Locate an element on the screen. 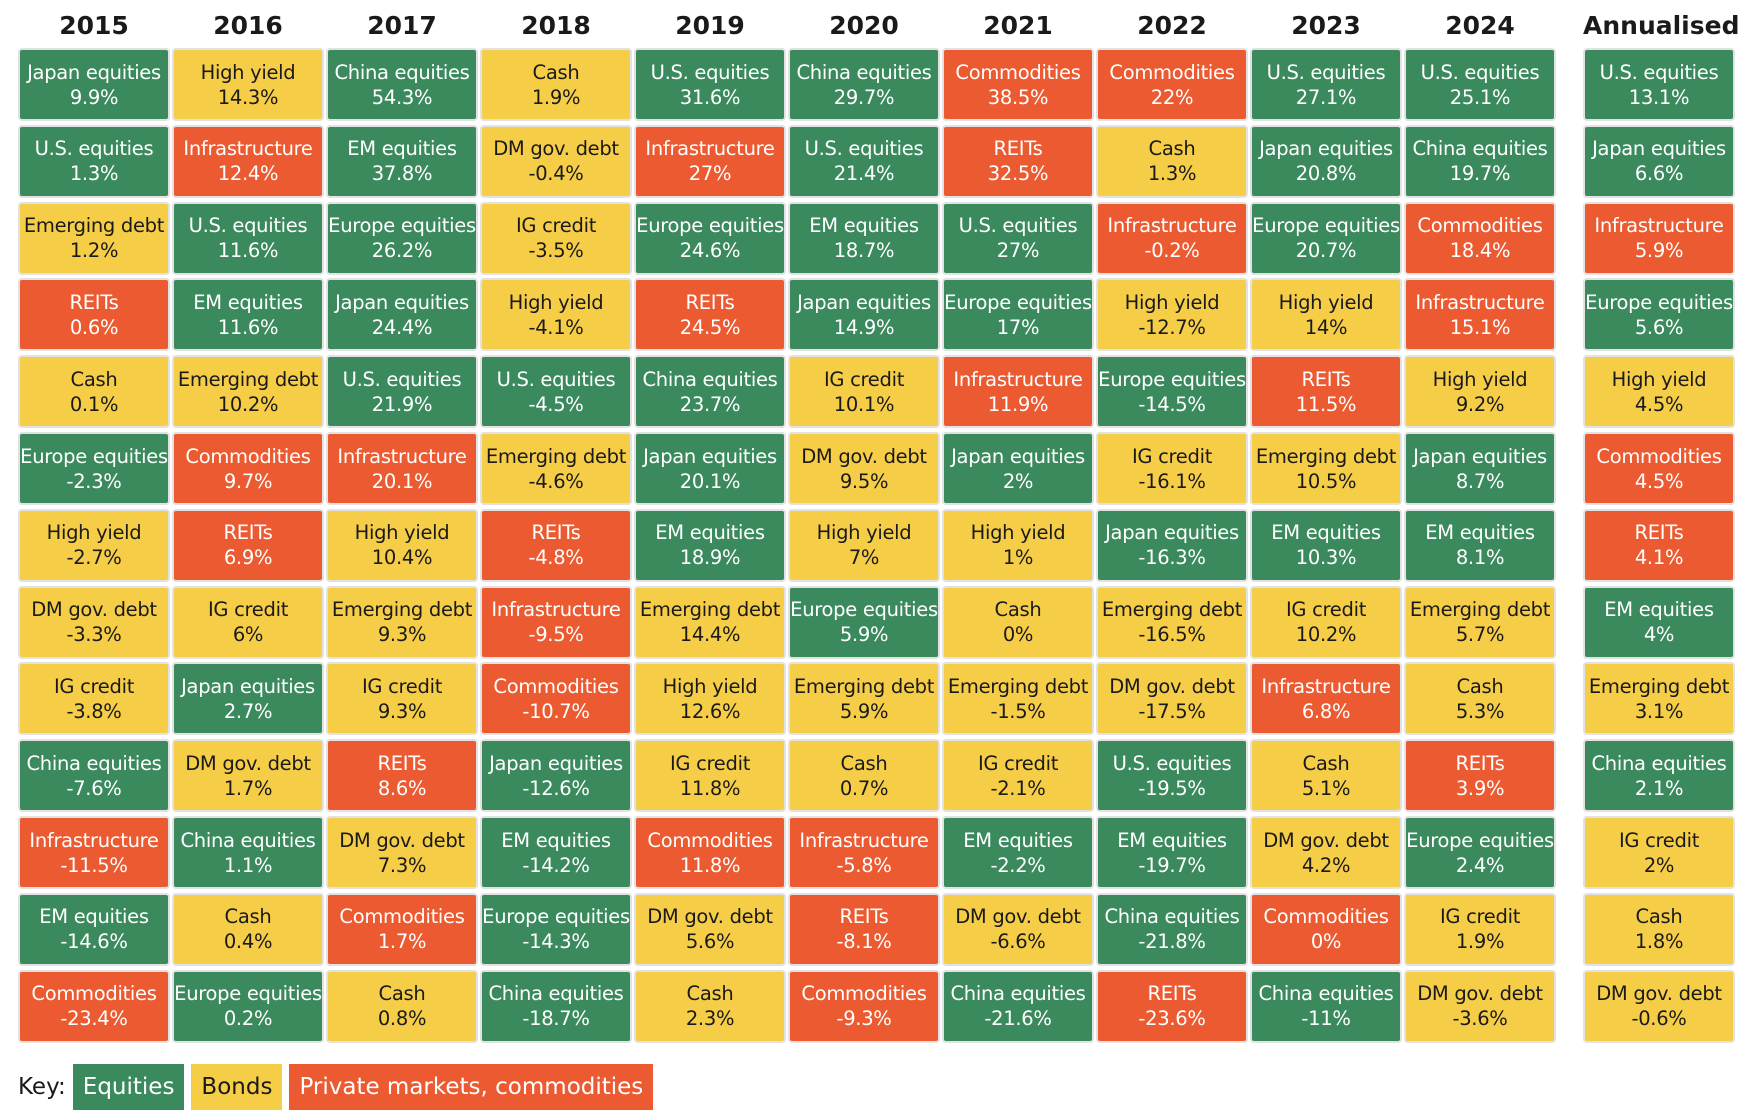 This screenshot has height=1120, width=1752. asset-return: 20.7% is located at coordinates (1326, 251).